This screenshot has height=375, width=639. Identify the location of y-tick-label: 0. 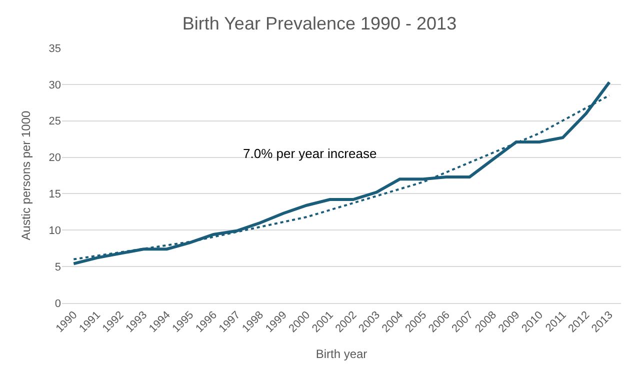
(57, 304).